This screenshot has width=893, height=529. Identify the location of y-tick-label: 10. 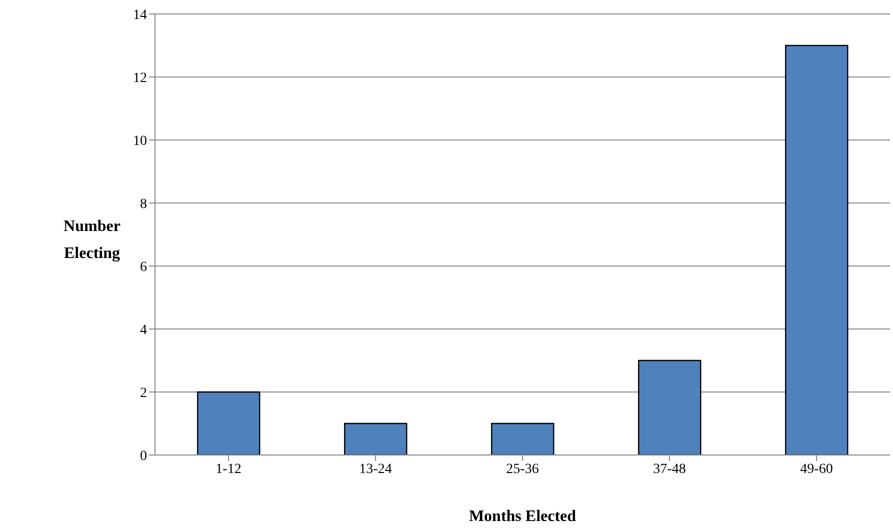
(140, 141).